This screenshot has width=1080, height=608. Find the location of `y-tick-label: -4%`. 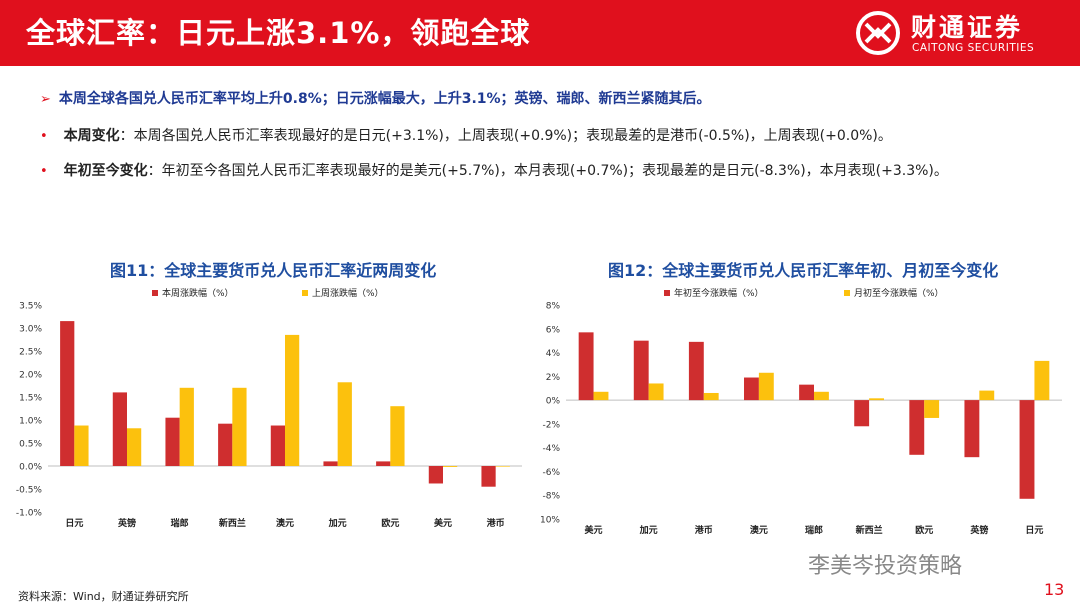

y-tick-label: -4% is located at coordinates (551, 449).